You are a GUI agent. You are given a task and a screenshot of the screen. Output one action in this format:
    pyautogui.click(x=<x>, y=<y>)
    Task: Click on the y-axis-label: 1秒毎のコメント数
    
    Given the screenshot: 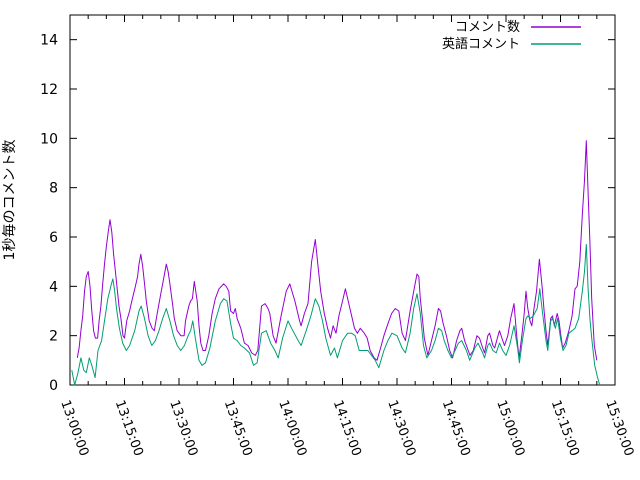 What is the action you would take?
    pyautogui.click(x=10, y=200)
    